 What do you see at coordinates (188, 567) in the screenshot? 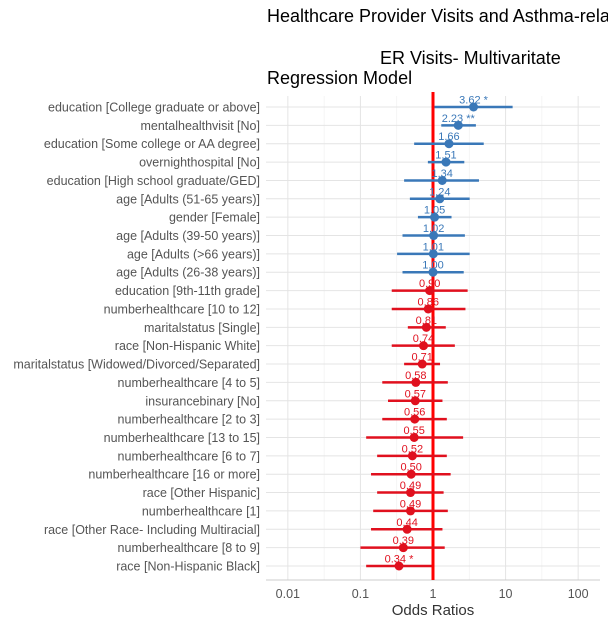
I see `term-label: race [Non-Hispanic Black]` at bounding box center [188, 567].